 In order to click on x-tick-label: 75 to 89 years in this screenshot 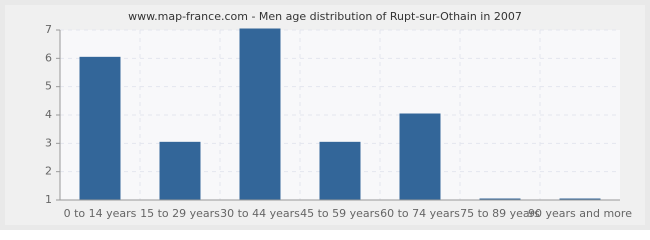, I will do `click(500, 213)`.